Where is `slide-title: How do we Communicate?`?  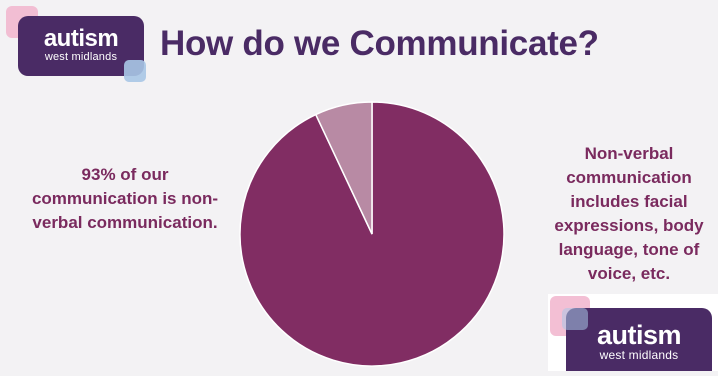 slide-title: How do we Communicate? is located at coordinates (379, 43).